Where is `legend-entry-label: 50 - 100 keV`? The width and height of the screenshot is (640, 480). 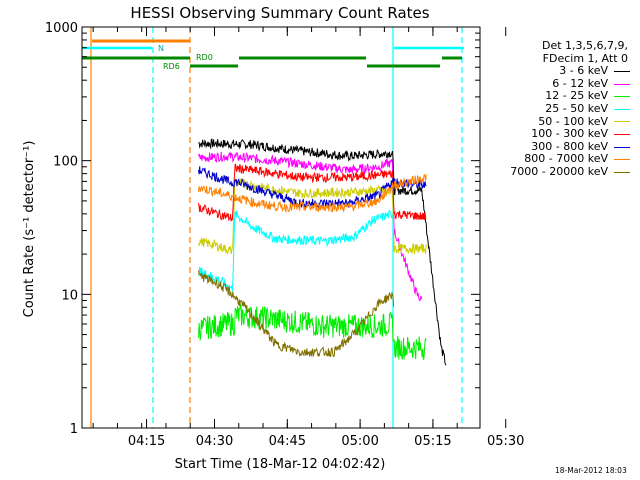
legend-entry-label: 50 - 100 keV is located at coordinates (573, 121).